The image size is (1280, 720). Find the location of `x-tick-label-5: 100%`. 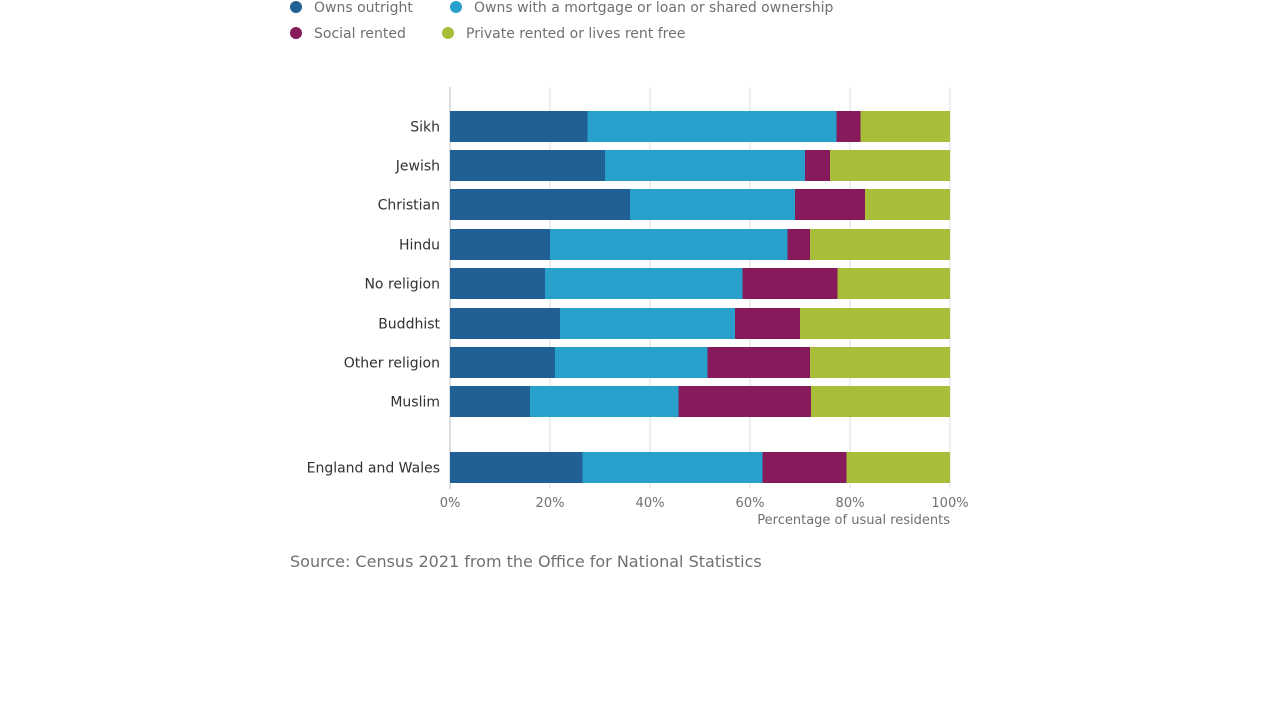

x-tick-label-5: 100% is located at coordinates (949, 503).